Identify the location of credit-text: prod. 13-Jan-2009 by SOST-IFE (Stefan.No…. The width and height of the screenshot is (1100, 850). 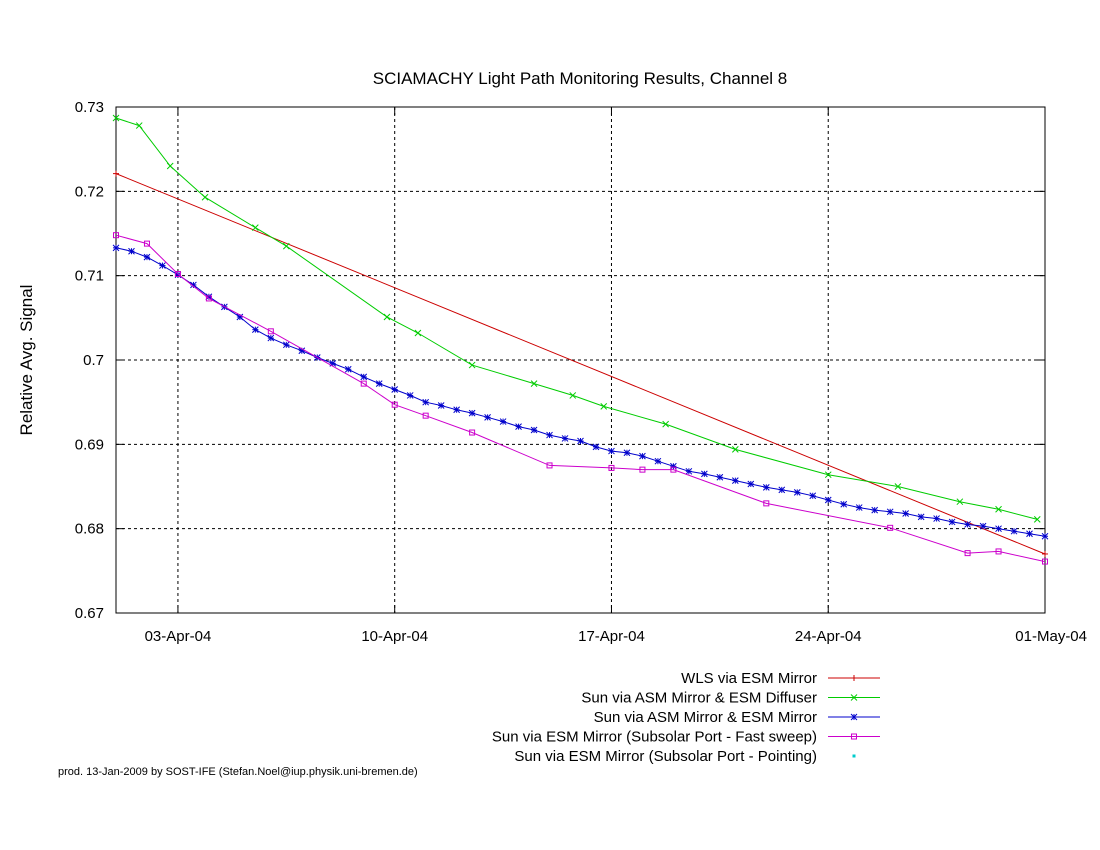
(238, 772).